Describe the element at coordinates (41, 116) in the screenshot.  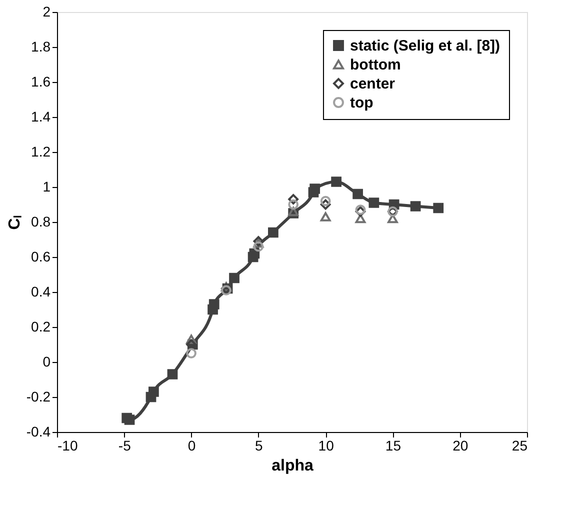
I see `y-tick-label: 1.4` at that location.